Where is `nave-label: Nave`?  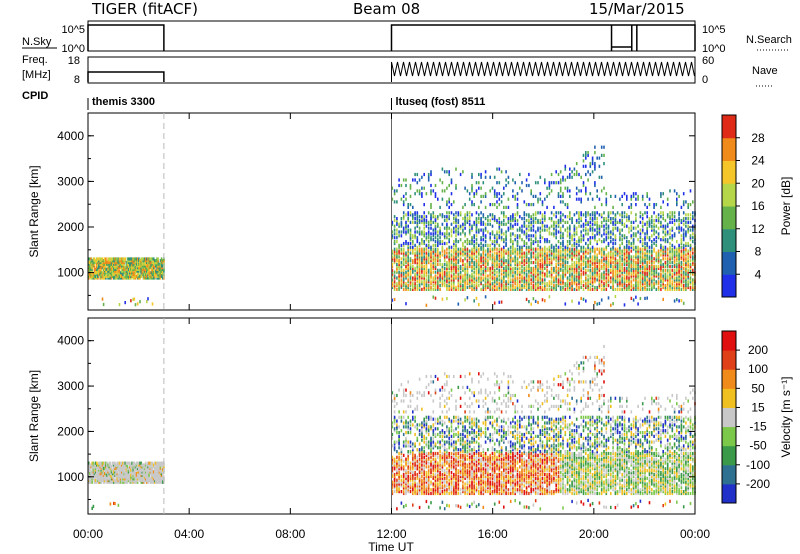 nave-label: Nave is located at coordinates (765, 71).